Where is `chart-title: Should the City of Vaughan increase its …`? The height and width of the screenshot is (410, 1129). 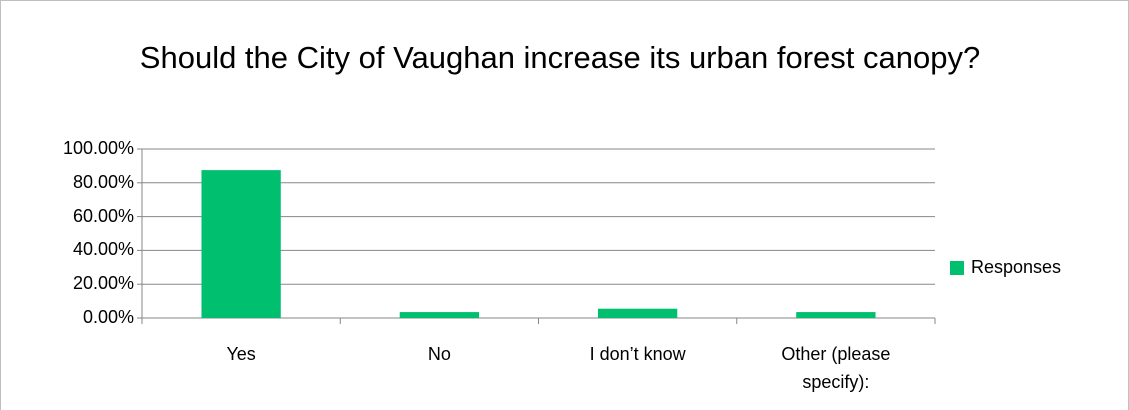 chart-title: Should the City of Vaughan increase its … is located at coordinates (560, 57).